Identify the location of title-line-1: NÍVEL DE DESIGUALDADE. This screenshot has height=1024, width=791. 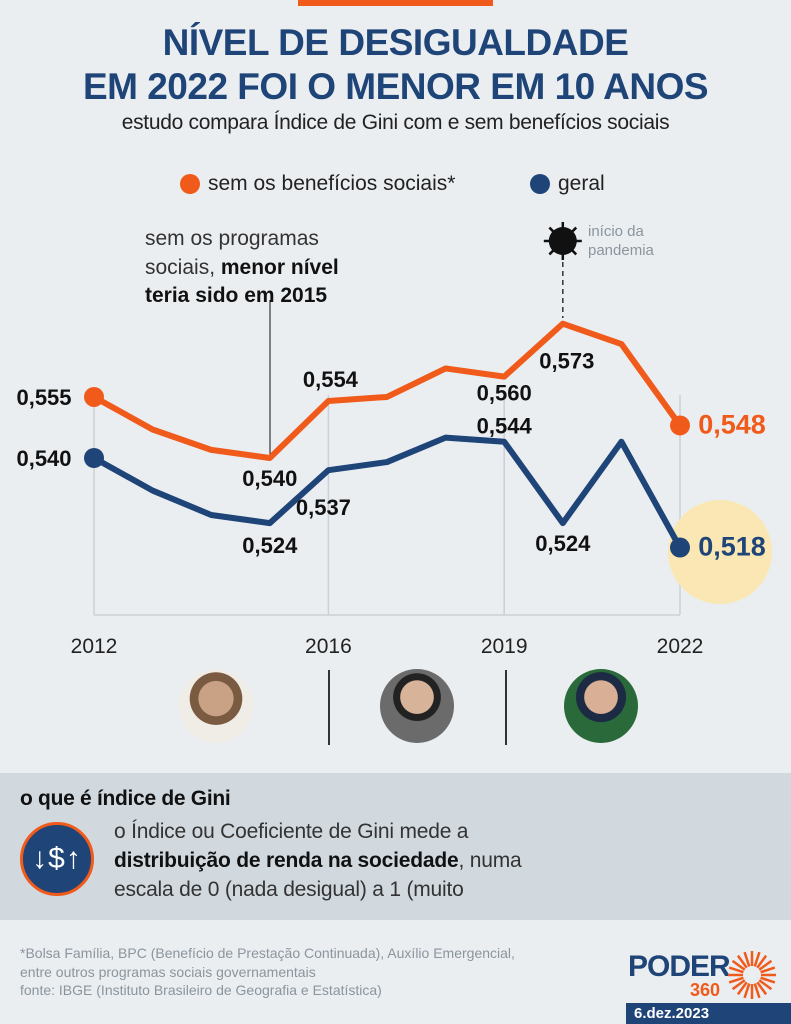
(395, 42).